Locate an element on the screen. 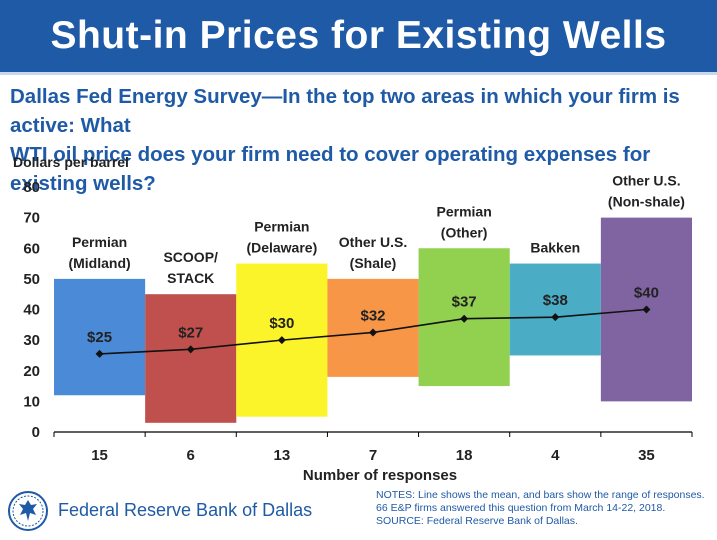  x-axis-title: Number of responses is located at coordinates (380, 475).